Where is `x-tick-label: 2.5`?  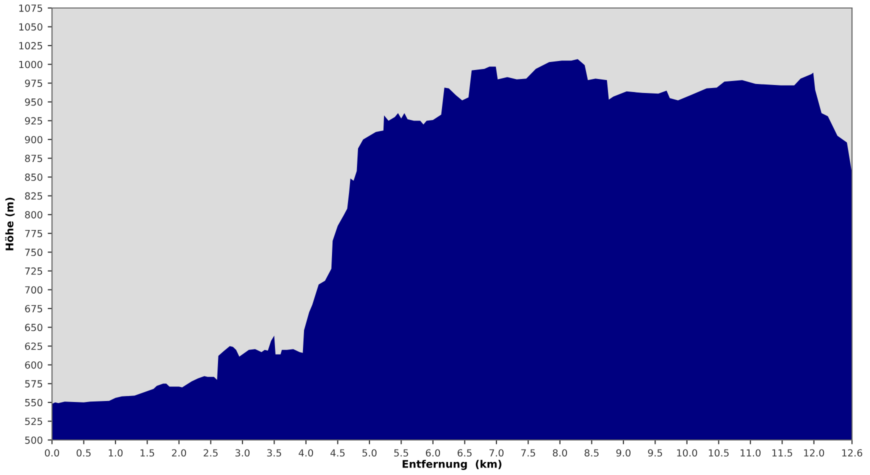
x-tick-label: 2.5 is located at coordinates (211, 453).